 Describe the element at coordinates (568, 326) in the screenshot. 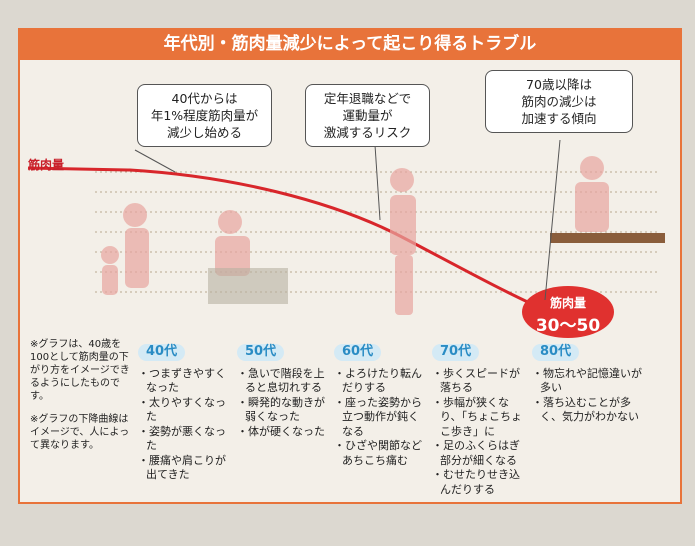

I see `badge-value: 30〜50` at that location.